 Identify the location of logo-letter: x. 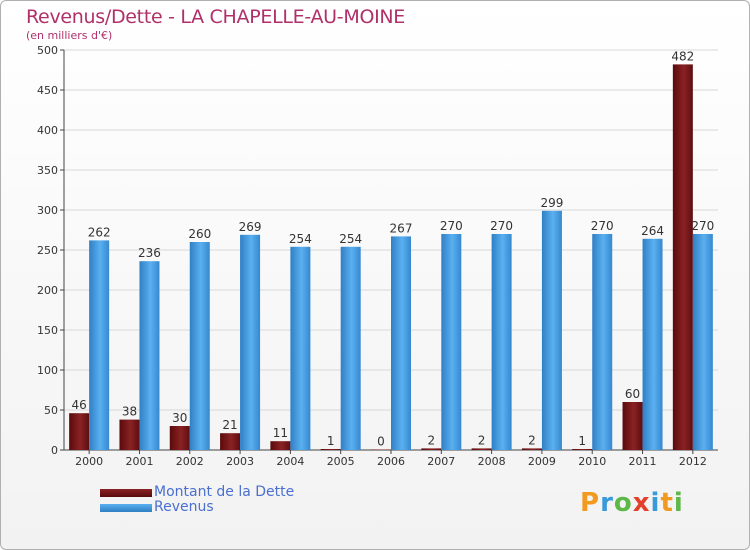
(641, 503).